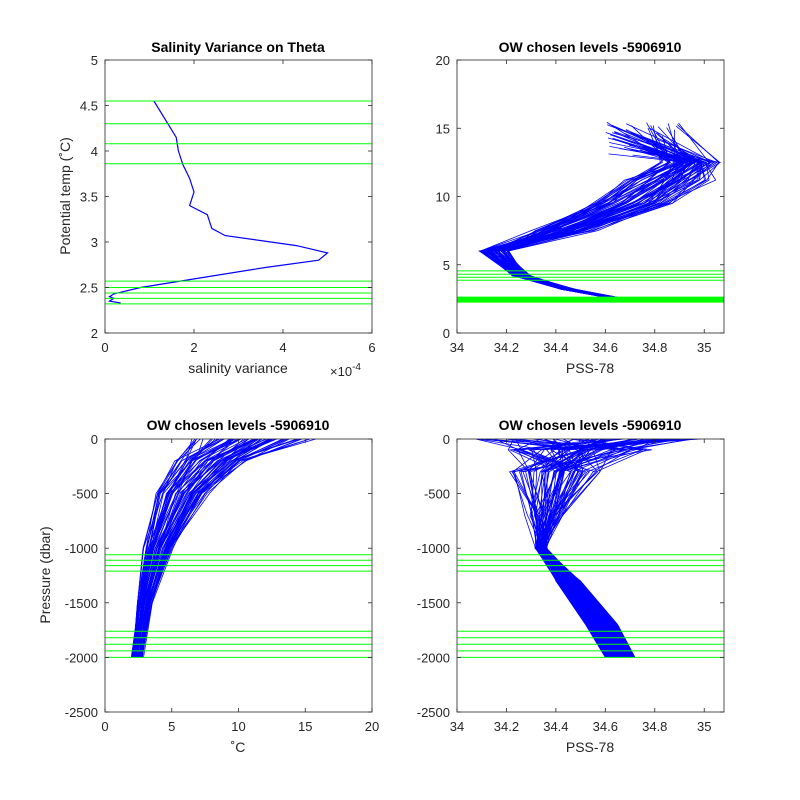 The height and width of the screenshot is (800, 800). I want to click on y-tick-label: 2.5, so click(89, 288).